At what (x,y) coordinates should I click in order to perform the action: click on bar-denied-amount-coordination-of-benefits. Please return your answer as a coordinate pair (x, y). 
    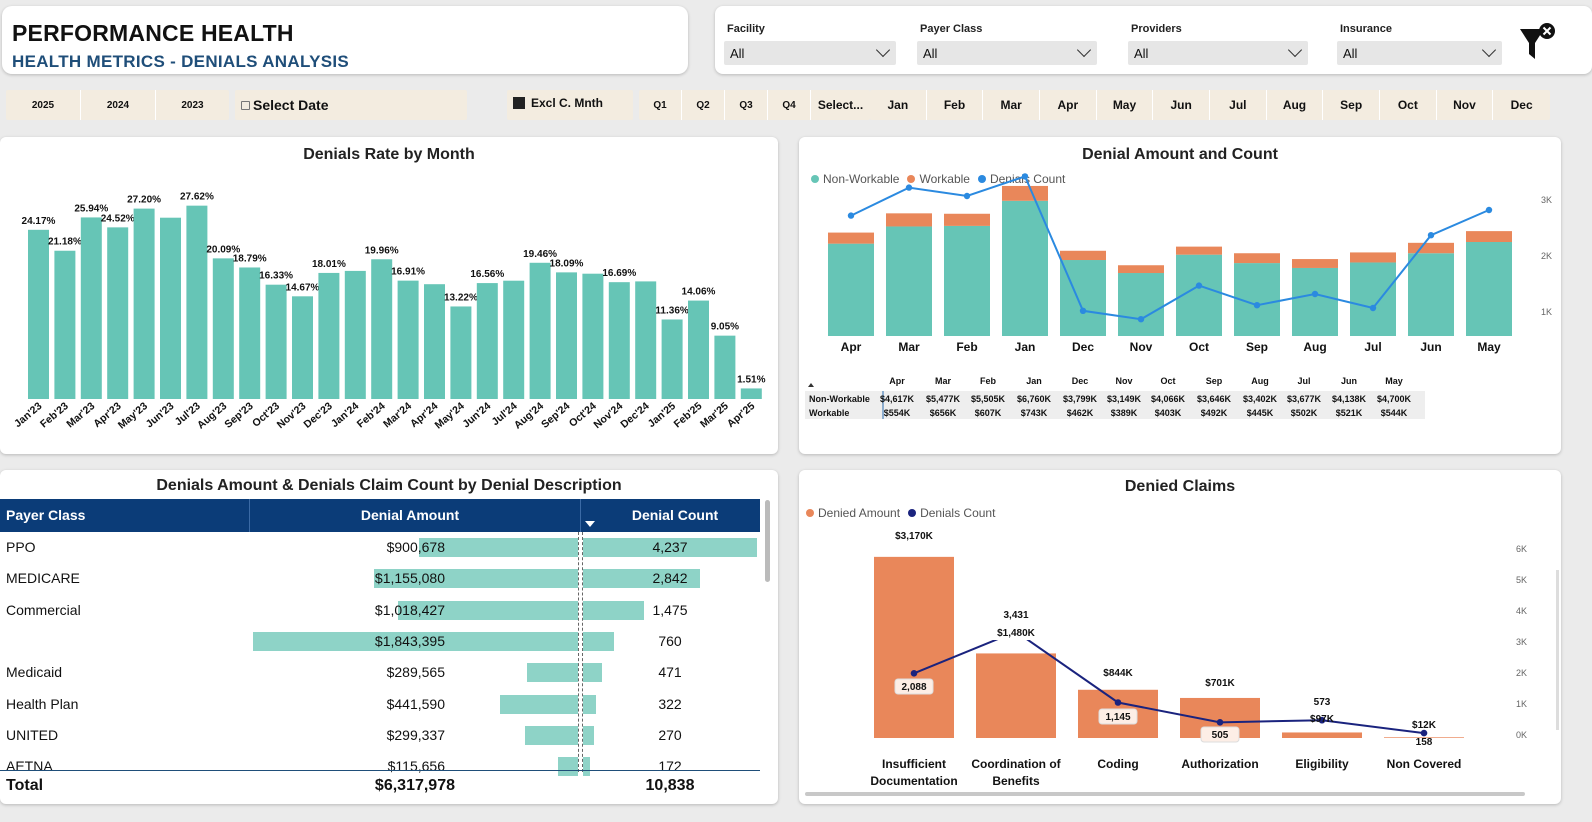
    Looking at the image, I should click on (1016, 695).